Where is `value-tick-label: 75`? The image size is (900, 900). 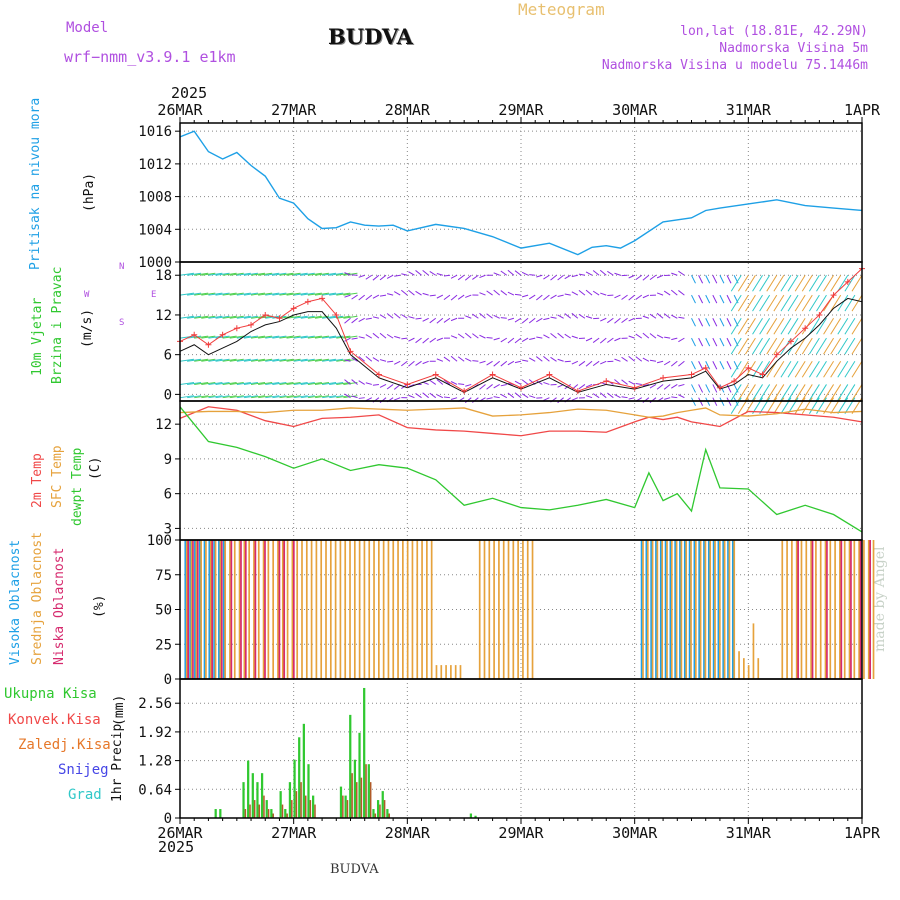 value-tick-label: 75 is located at coordinates (163, 576).